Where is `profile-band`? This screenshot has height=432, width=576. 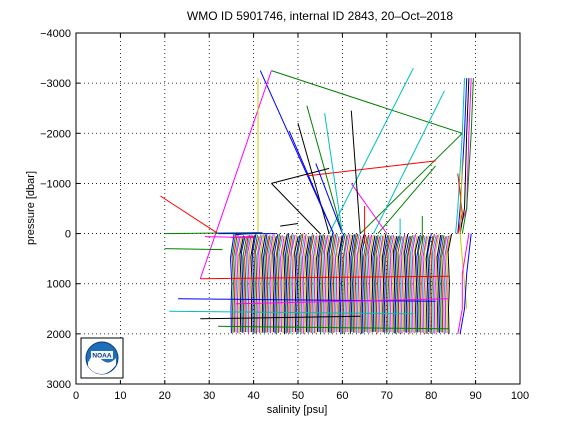 profile-band is located at coordinates (341, 283).